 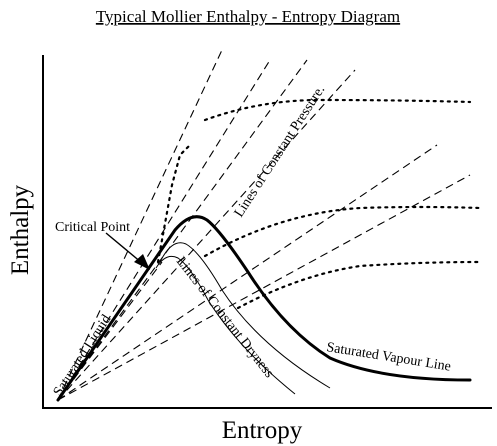 I want to click on critical-point-label: Critical Point, so click(x=92, y=227).